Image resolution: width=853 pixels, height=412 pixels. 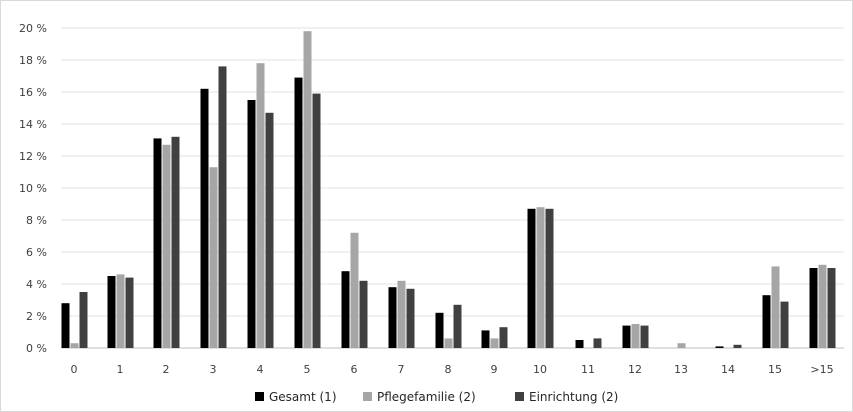 What do you see at coordinates (303, 397) in the screenshot?
I see `legend-label: Gesamt (1)` at bounding box center [303, 397].